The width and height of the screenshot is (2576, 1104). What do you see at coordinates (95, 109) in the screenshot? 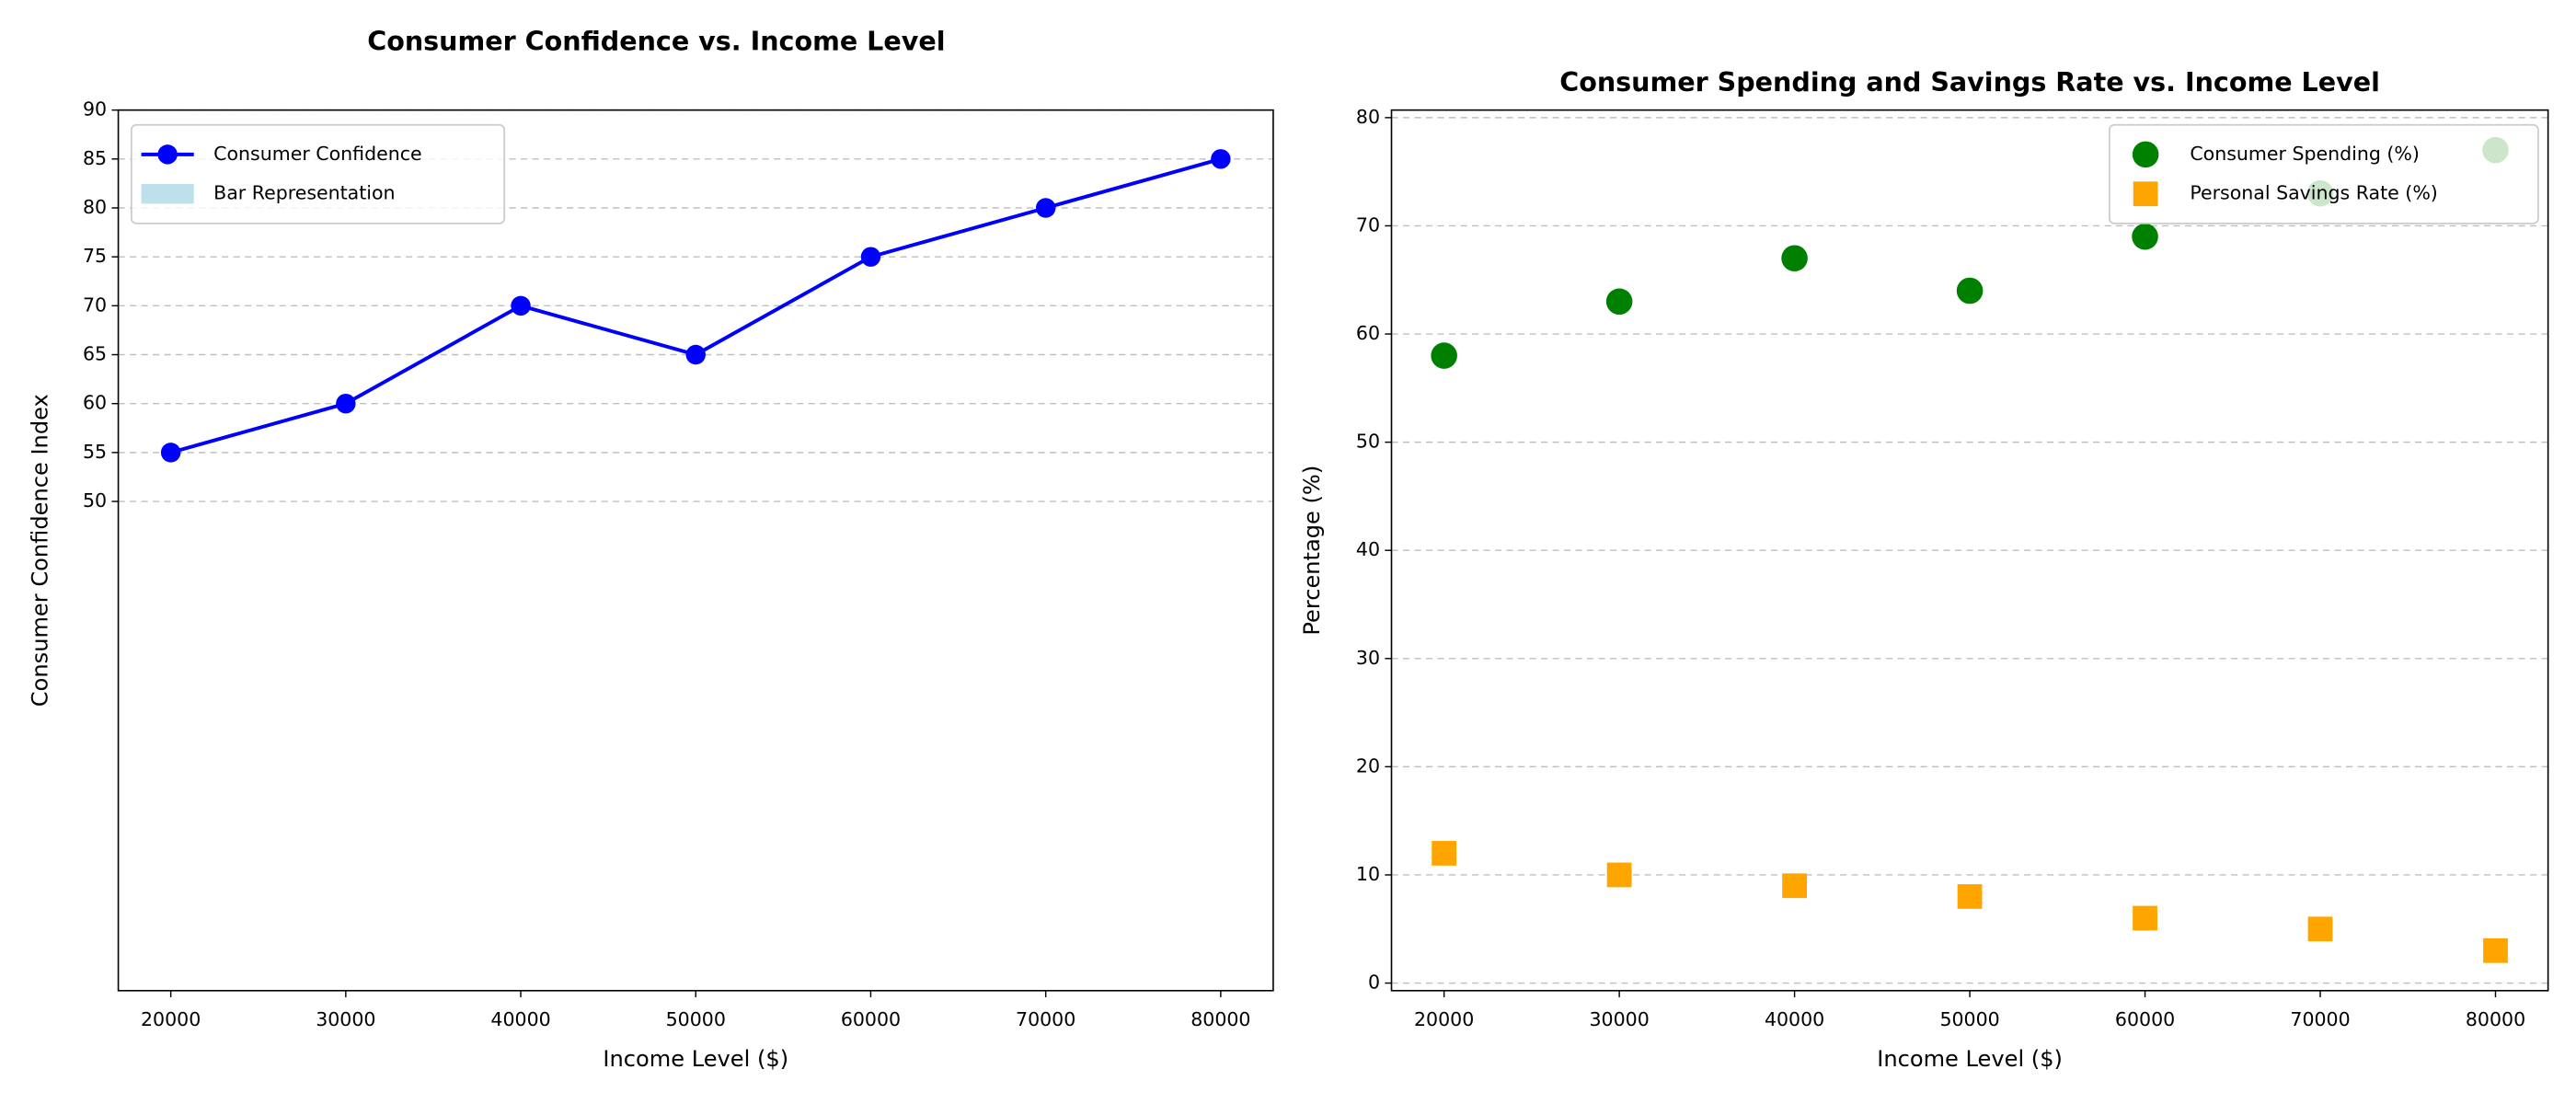
I see `y-tick-label: 90` at bounding box center [95, 109].